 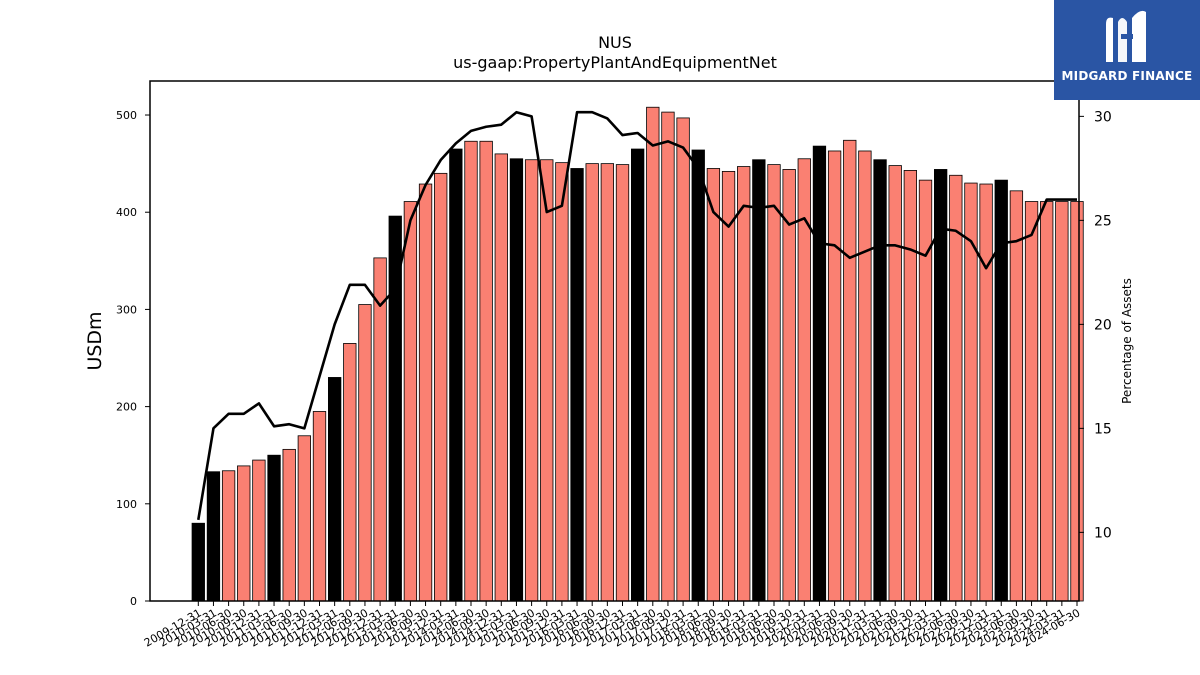 What do you see at coordinates (1127, 341) in the screenshot?
I see `y2-axis-label: Percentage of Assets` at bounding box center [1127, 341].